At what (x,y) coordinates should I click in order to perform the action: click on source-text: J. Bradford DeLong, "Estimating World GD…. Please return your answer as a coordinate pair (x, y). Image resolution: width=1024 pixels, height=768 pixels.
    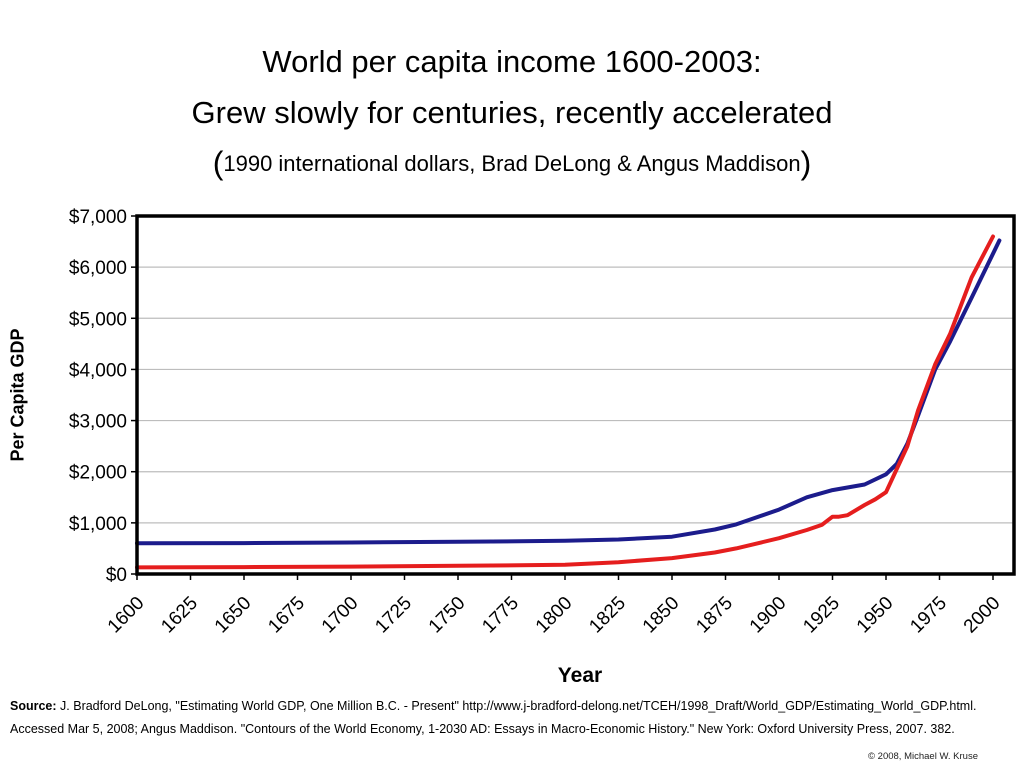
    Looking at the image, I should click on (493, 717).